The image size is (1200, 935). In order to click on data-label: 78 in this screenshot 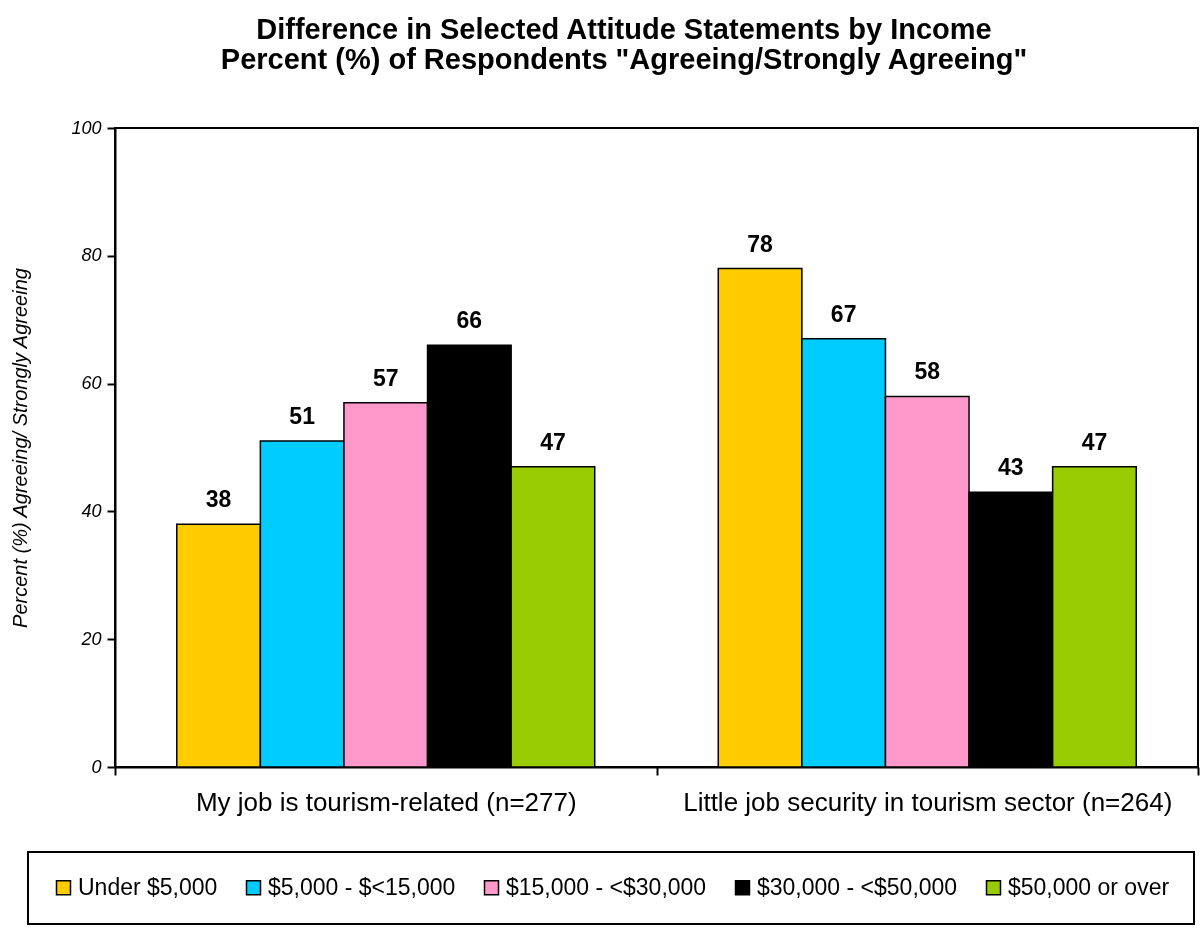, I will do `click(760, 243)`.